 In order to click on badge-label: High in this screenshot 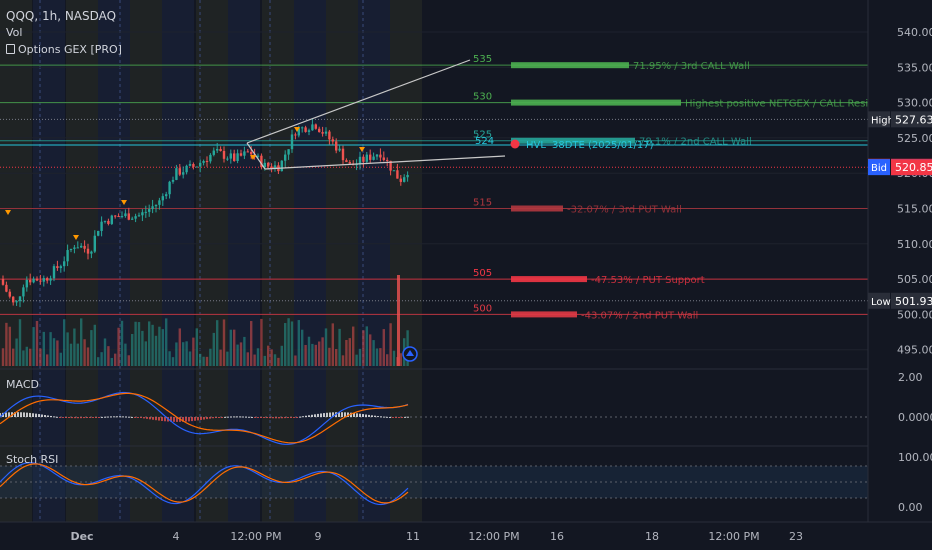, I will do `click(882, 120)`.